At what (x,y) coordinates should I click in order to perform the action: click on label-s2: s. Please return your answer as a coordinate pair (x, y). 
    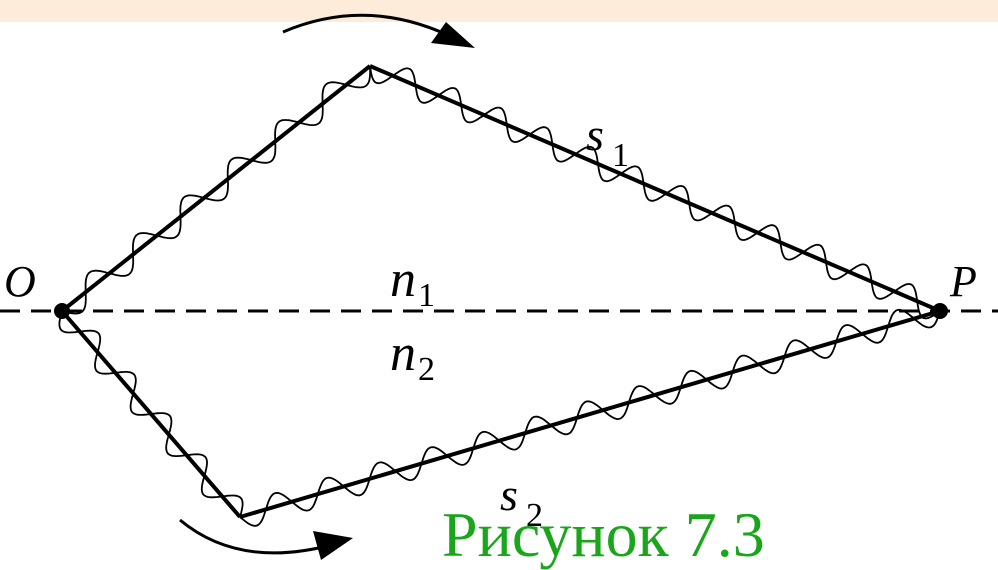
    Looking at the image, I should click on (509, 494).